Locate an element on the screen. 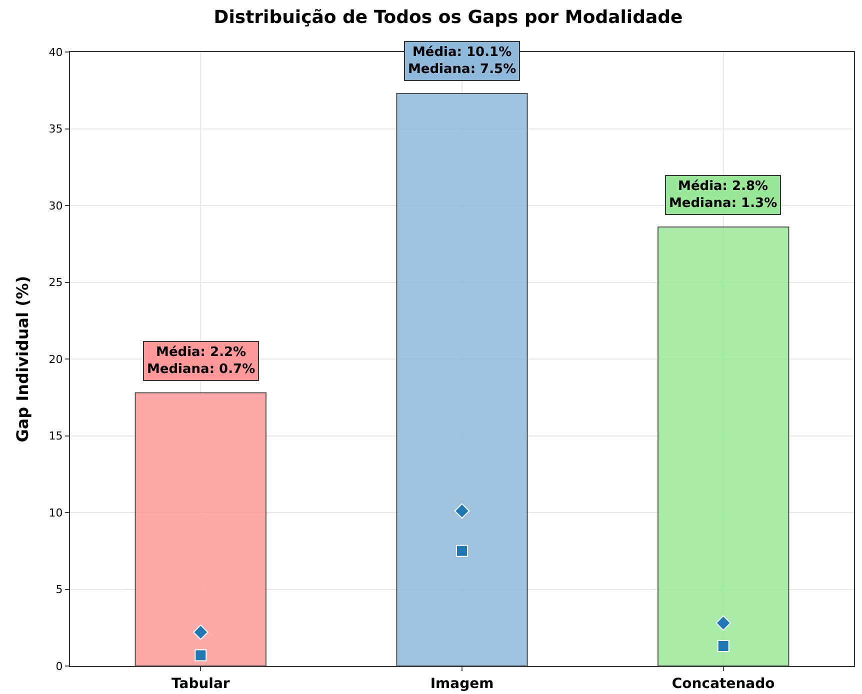  y-tick-label: 15 is located at coordinates (55, 436).